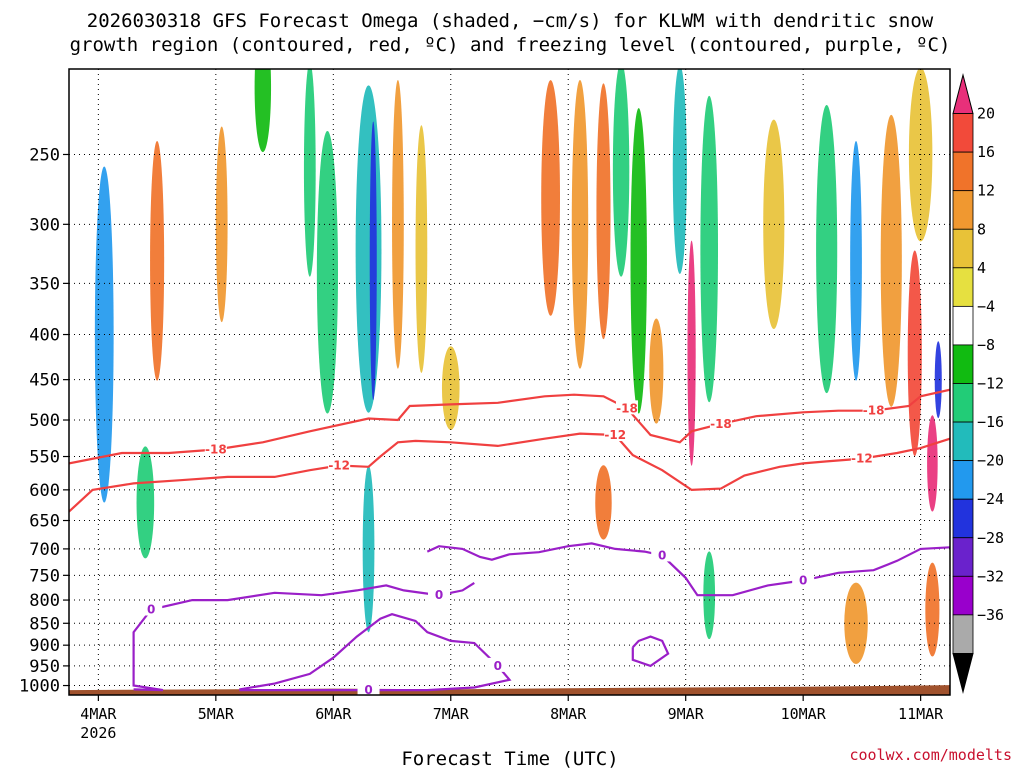 The image size is (1024, 768). Describe the element at coordinates (986, 152) in the screenshot. I see `colorbar-label: 16` at that location.